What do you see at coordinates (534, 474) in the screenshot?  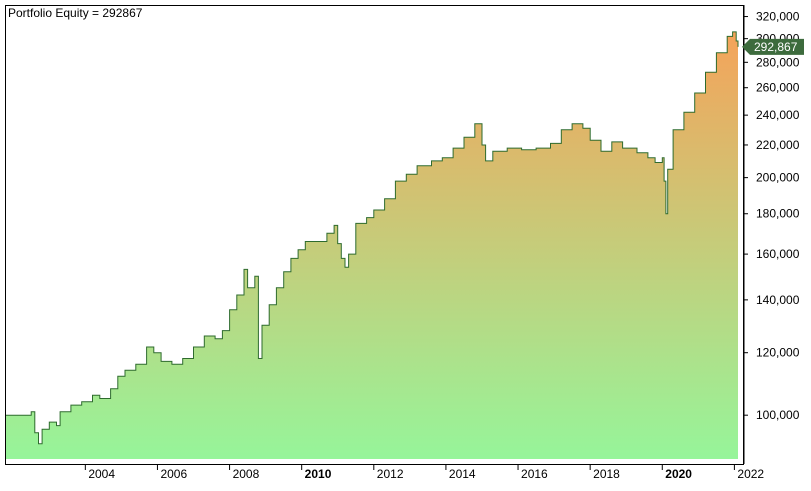 I see `x-tick-label: 2016` at bounding box center [534, 474].